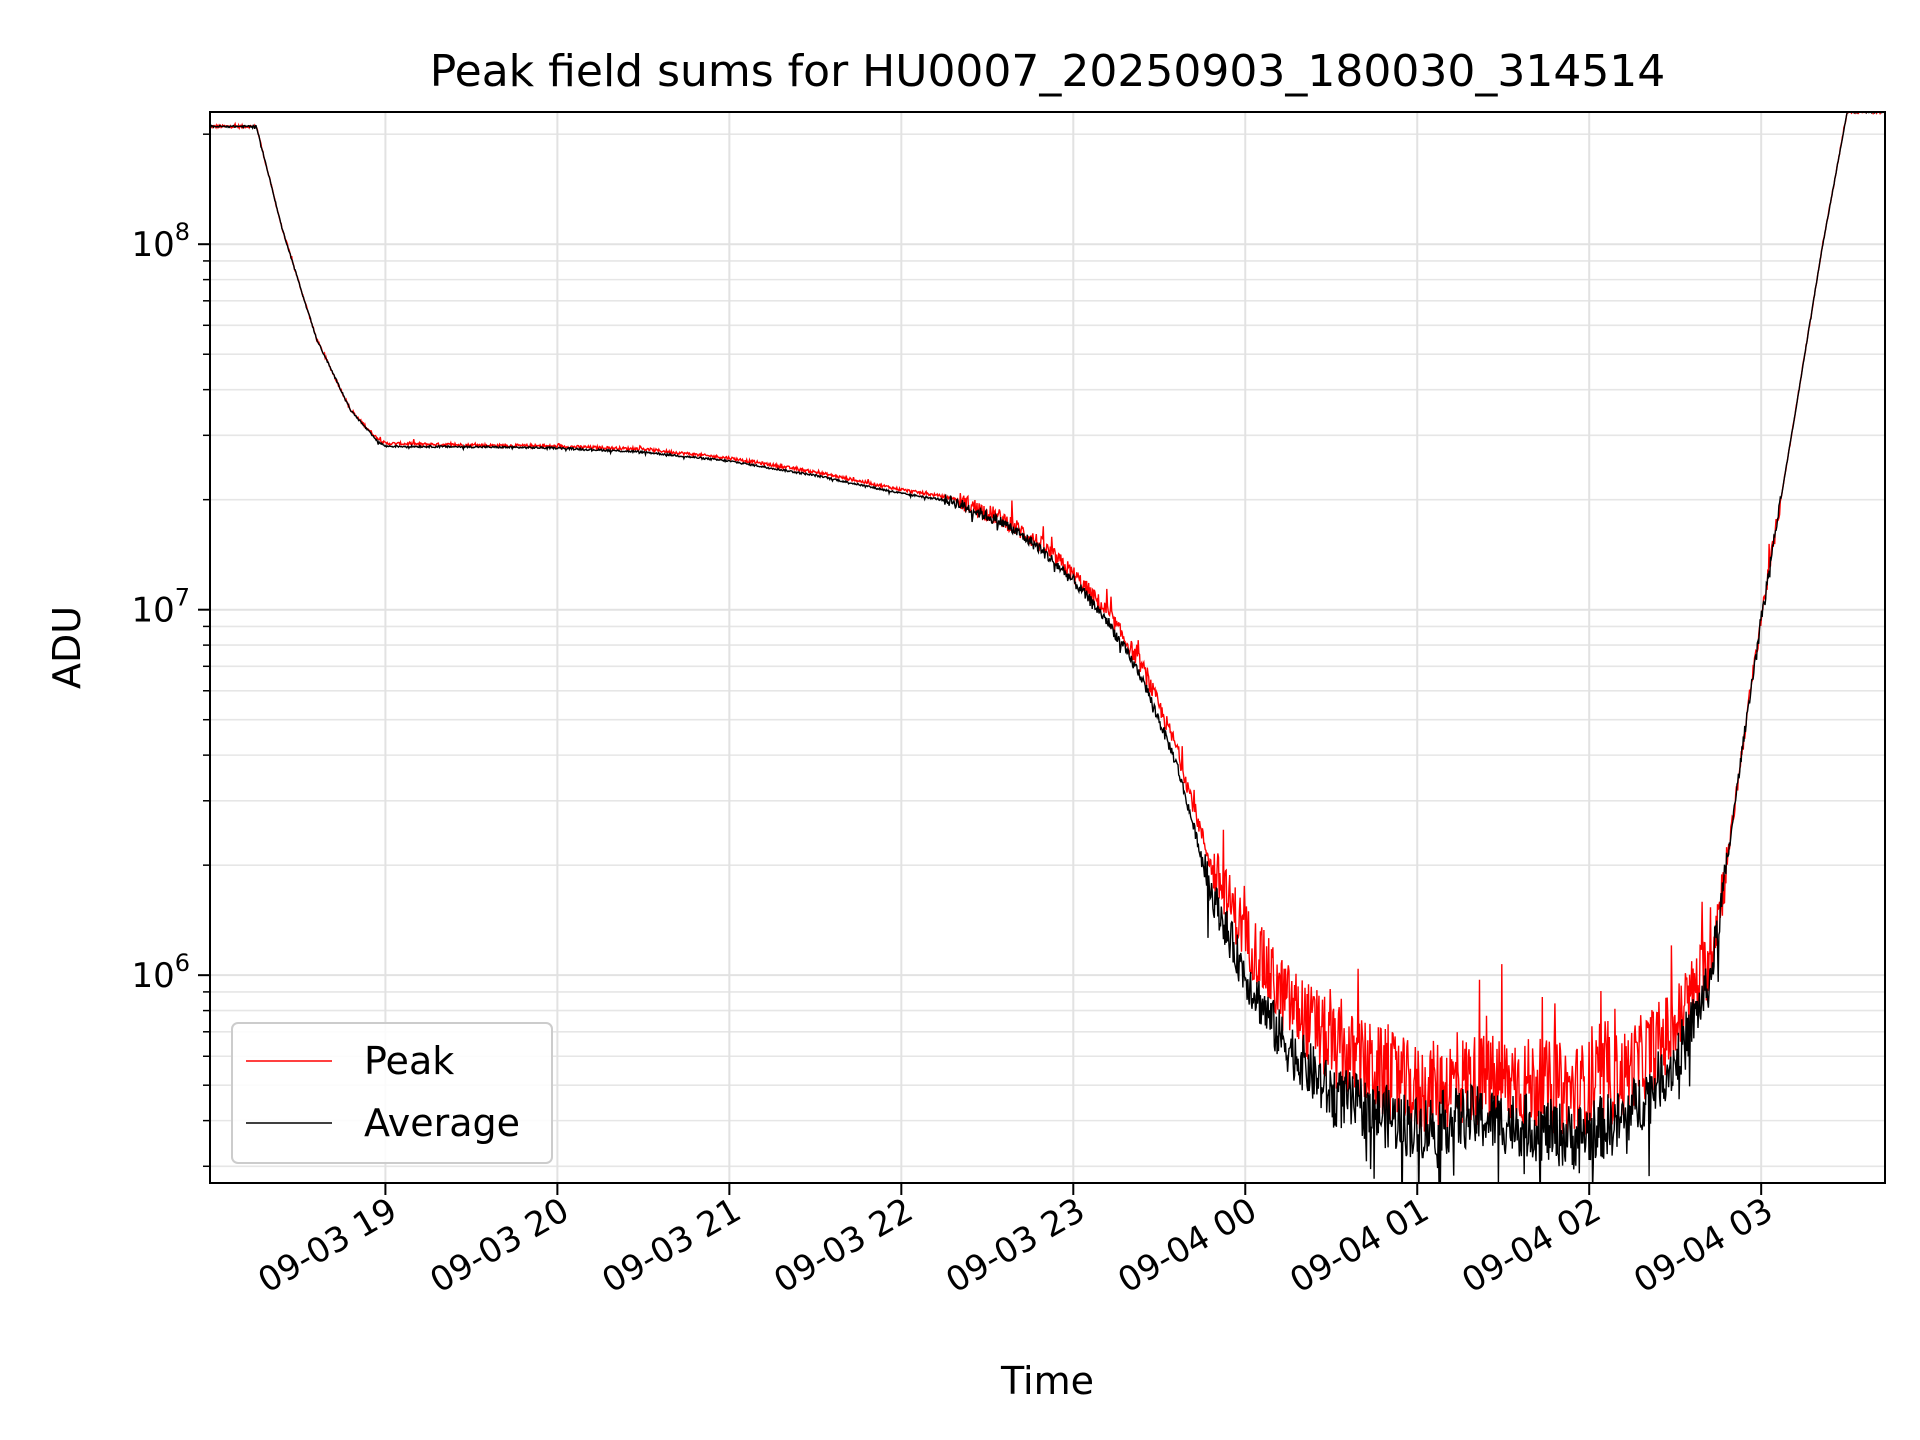  I want to click on legend-box, so click(392, 1093).